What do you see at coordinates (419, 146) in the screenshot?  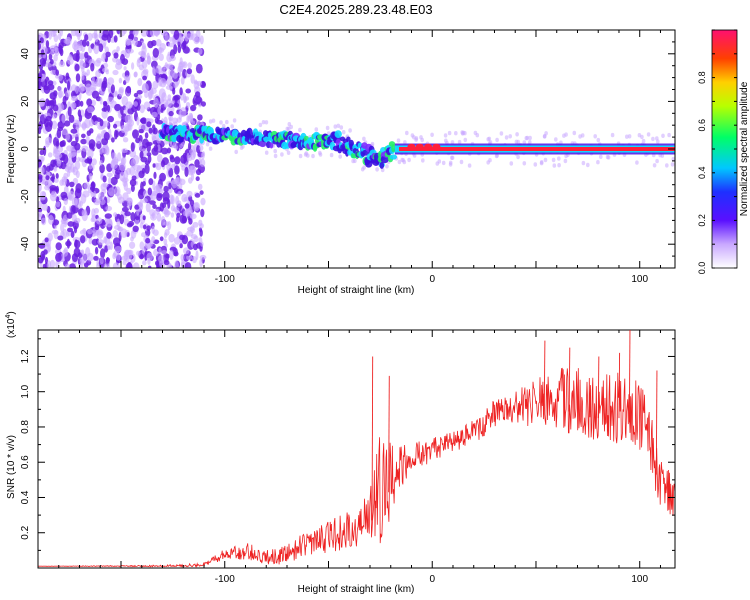 I see `trace-core-blip` at bounding box center [419, 146].